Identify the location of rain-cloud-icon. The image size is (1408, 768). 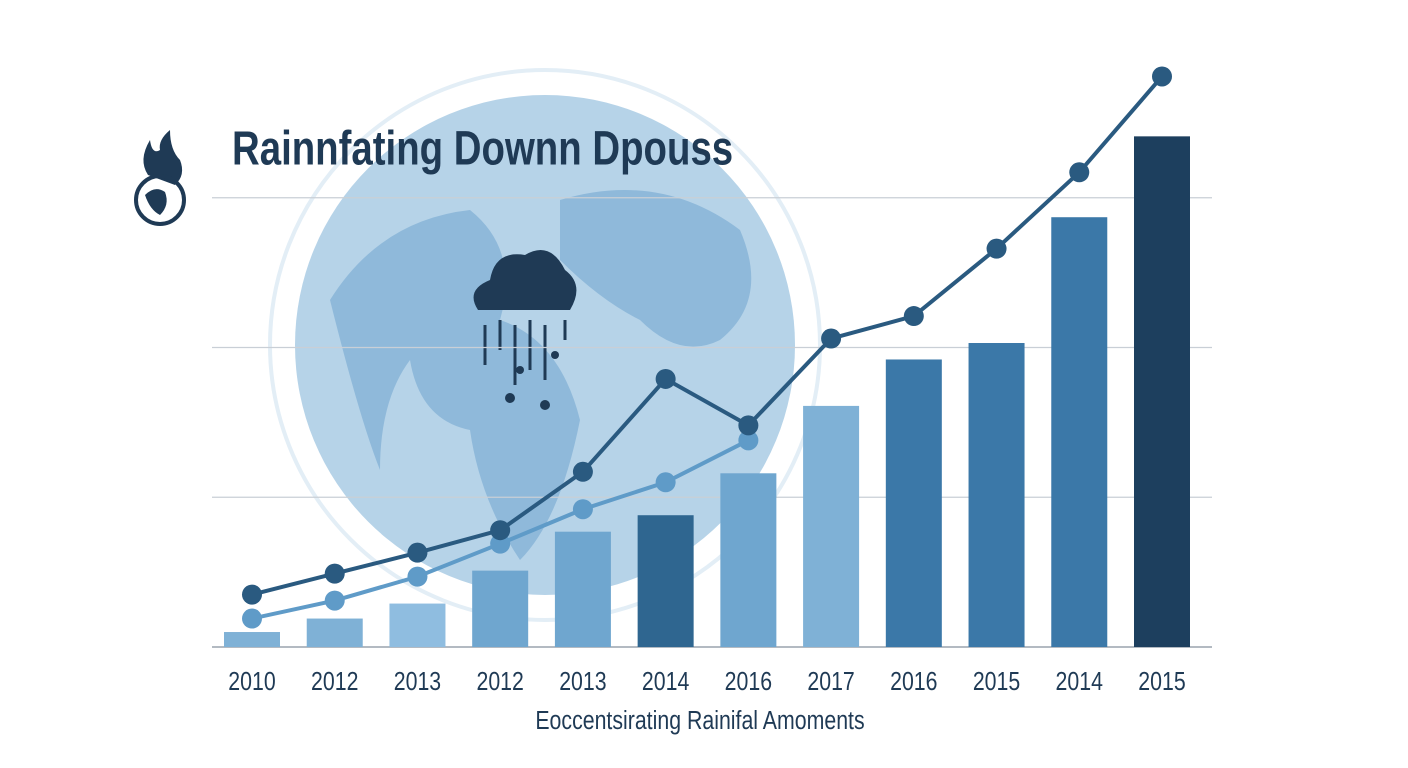
(525, 330).